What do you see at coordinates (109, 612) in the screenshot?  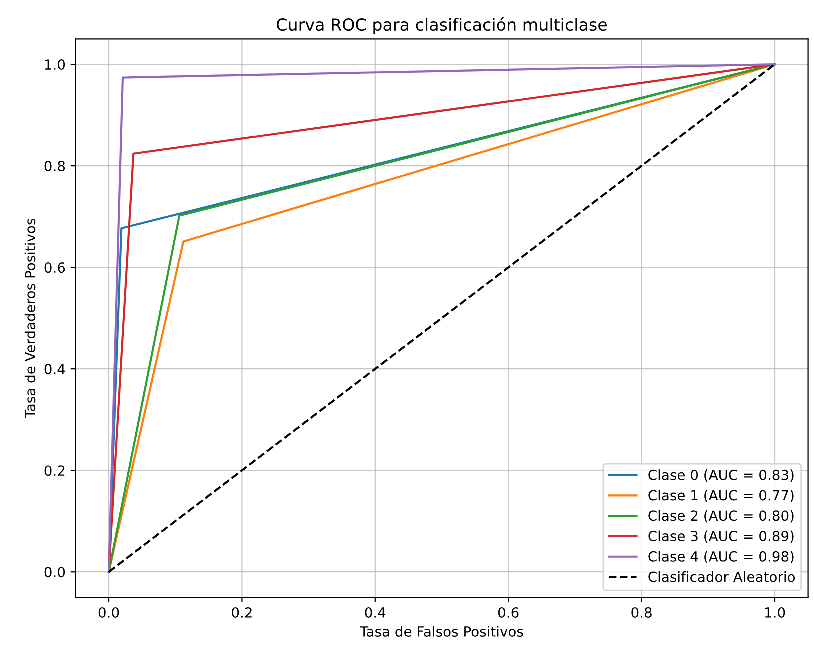 I see `x-tick-label: 0.0` at bounding box center [109, 612].